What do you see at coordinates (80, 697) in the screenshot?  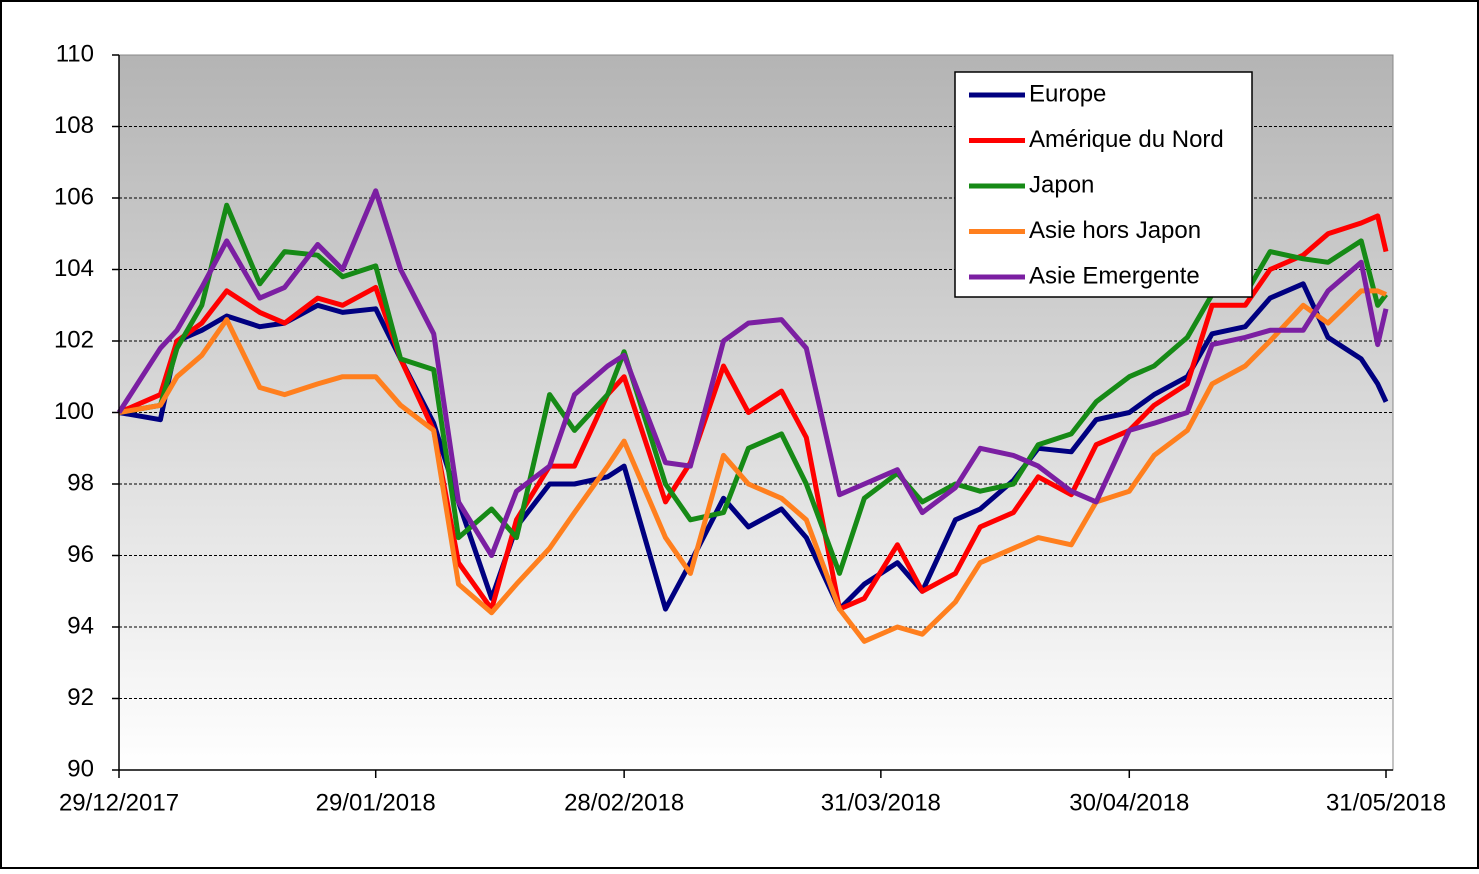 I see `y-tick-label: 92` at bounding box center [80, 697].